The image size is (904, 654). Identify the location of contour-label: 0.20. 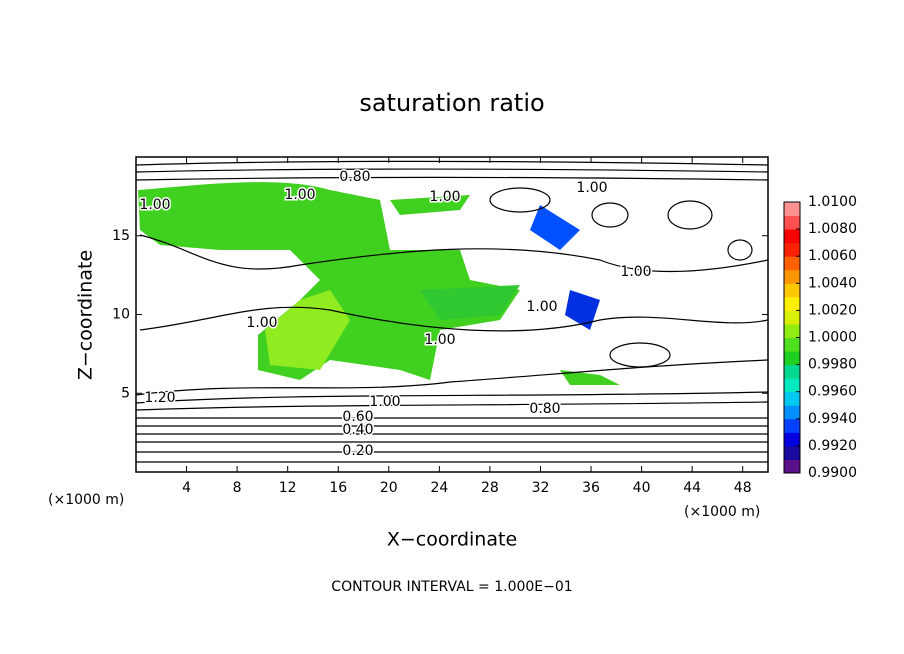
(357, 451).